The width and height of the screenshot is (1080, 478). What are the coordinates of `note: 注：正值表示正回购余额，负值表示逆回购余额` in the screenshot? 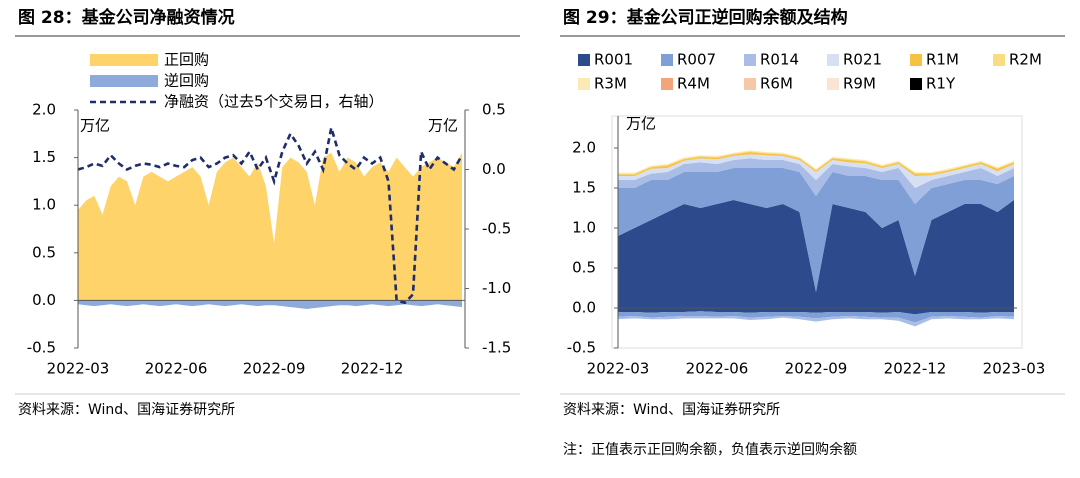 It's located at (710, 449).